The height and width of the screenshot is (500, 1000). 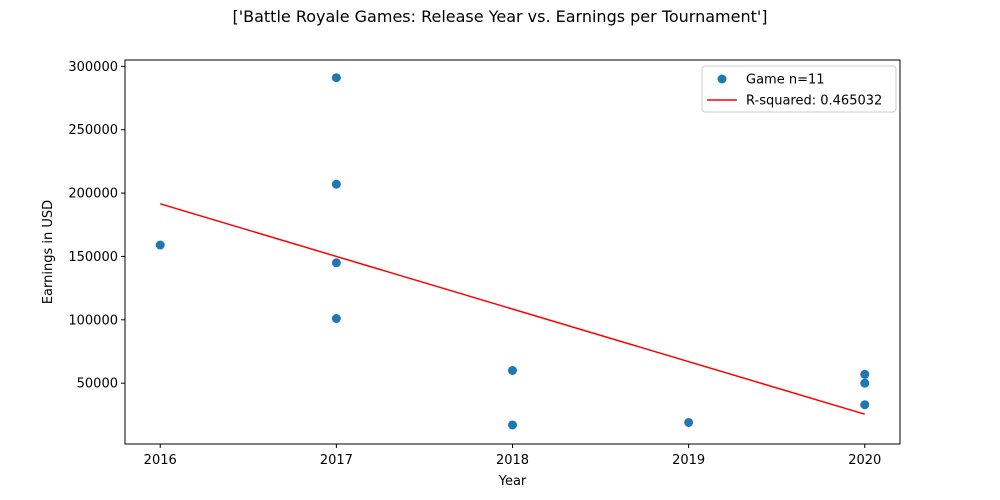 What do you see at coordinates (336, 460) in the screenshot?
I see `x-tick-label: 2017` at bounding box center [336, 460].